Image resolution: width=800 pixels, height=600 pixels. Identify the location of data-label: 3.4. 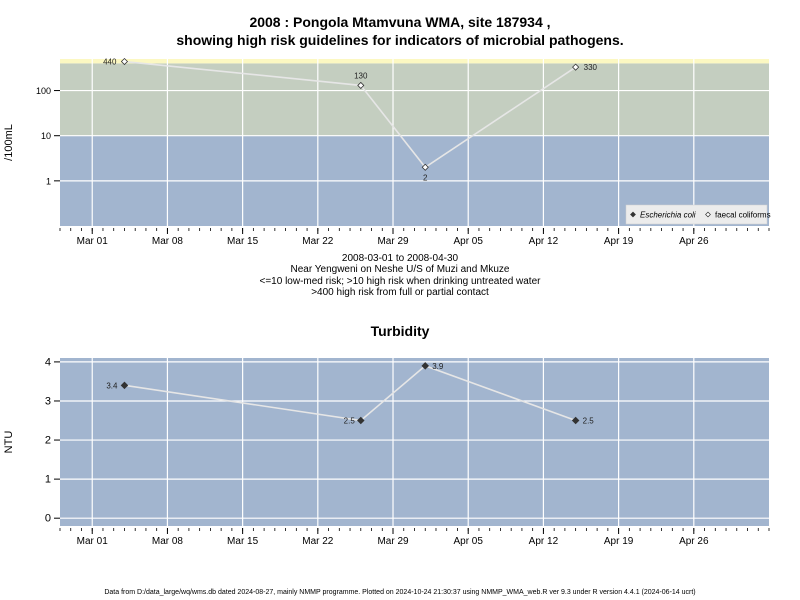
(112, 385).